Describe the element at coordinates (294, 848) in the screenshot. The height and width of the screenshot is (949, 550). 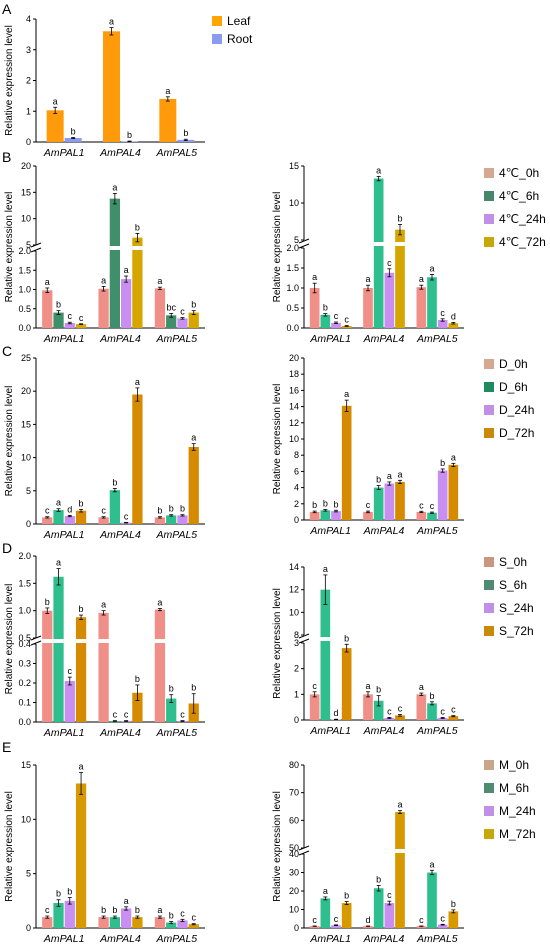
I see `y-tick-label: 50` at that location.